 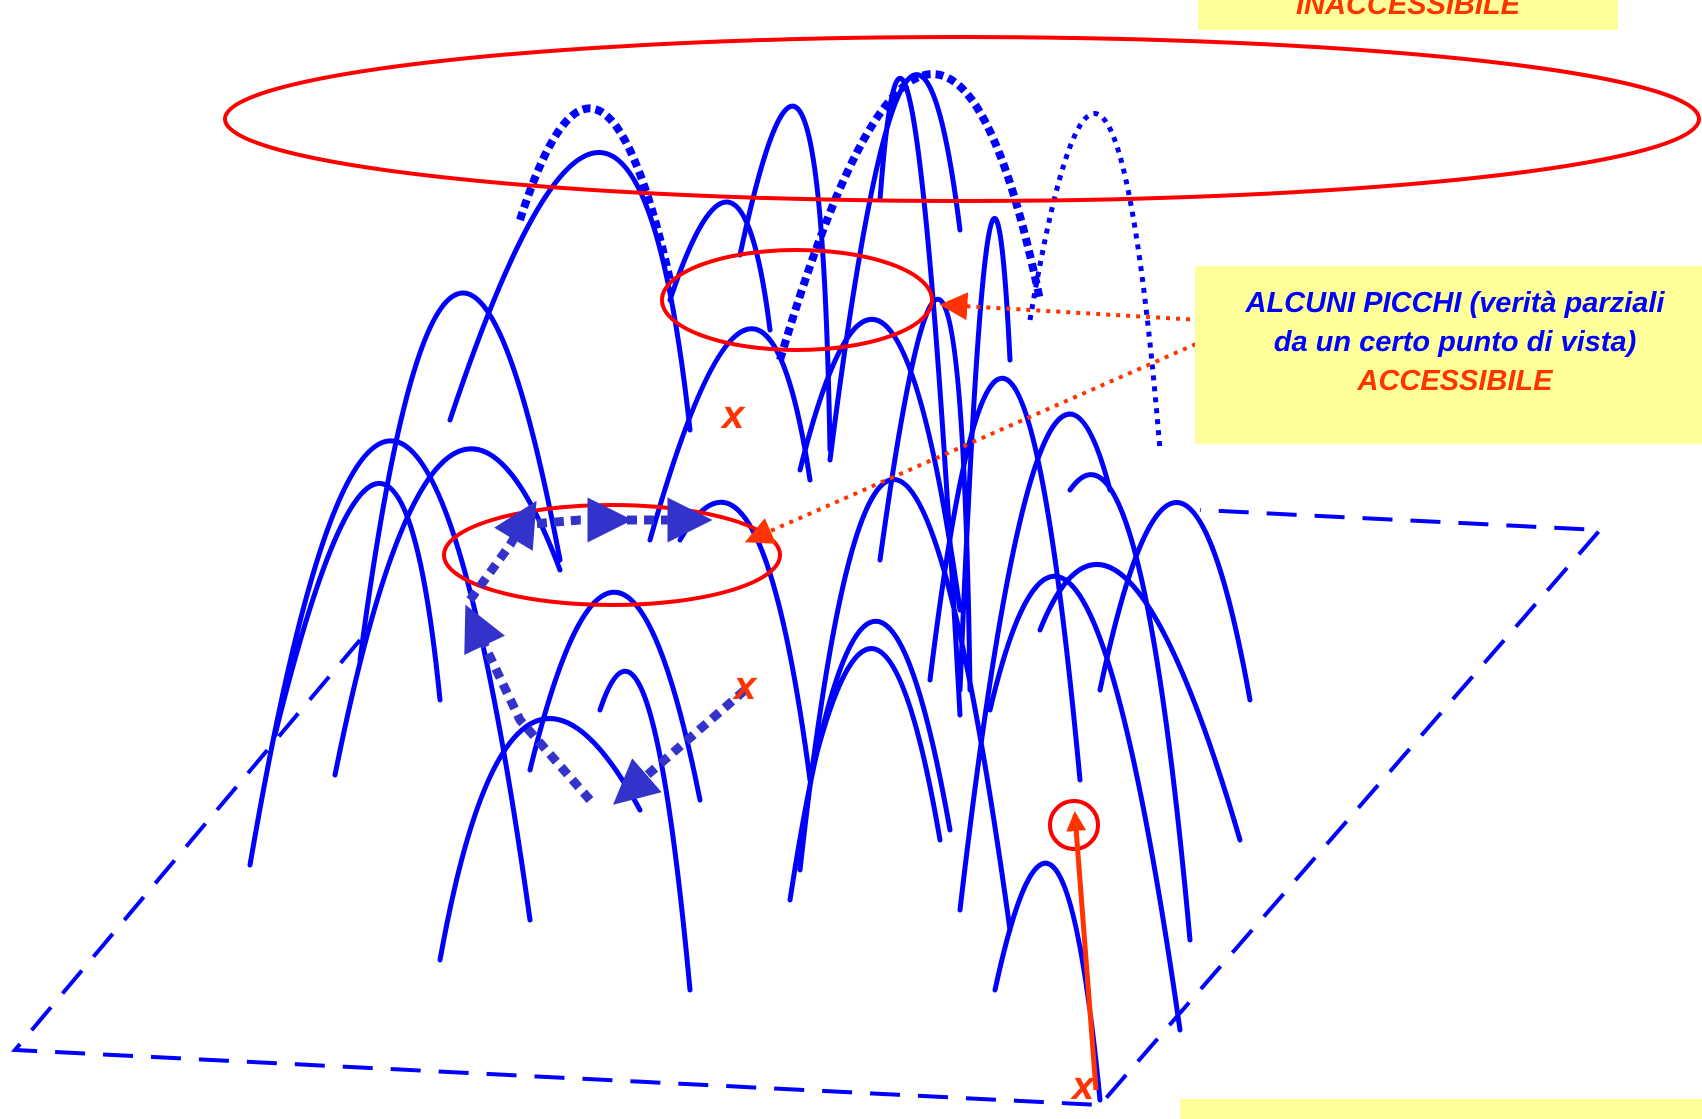 What do you see at coordinates (1441, 1109) in the screenshot?
I see `callout-bottom-box` at bounding box center [1441, 1109].